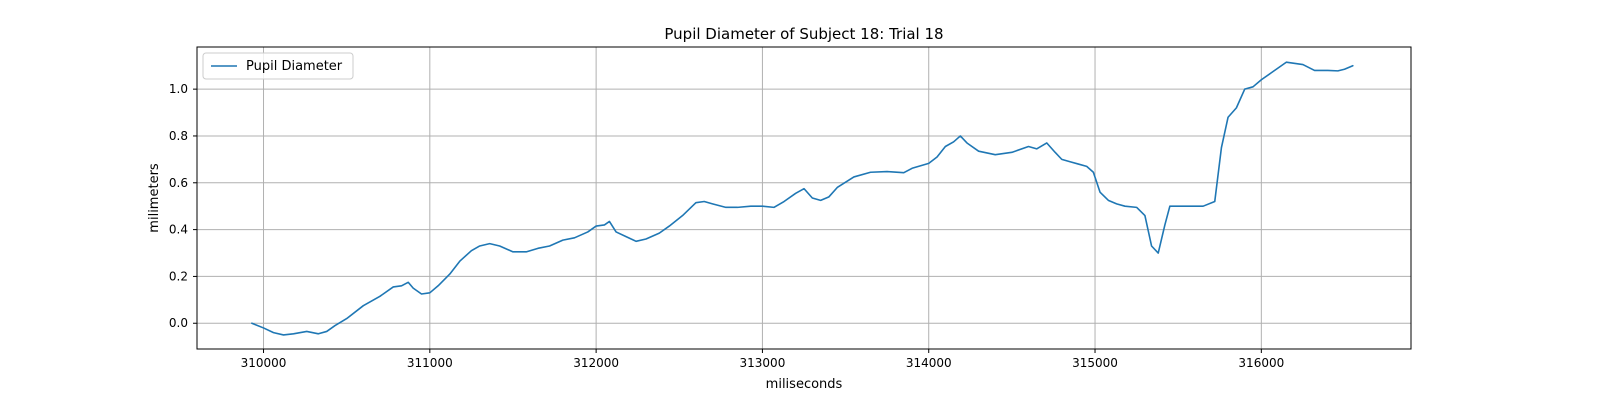 The height and width of the screenshot is (400, 1600). What do you see at coordinates (430, 363) in the screenshot?
I see `x-tick-label: 311000` at bounding box center [430, 363].